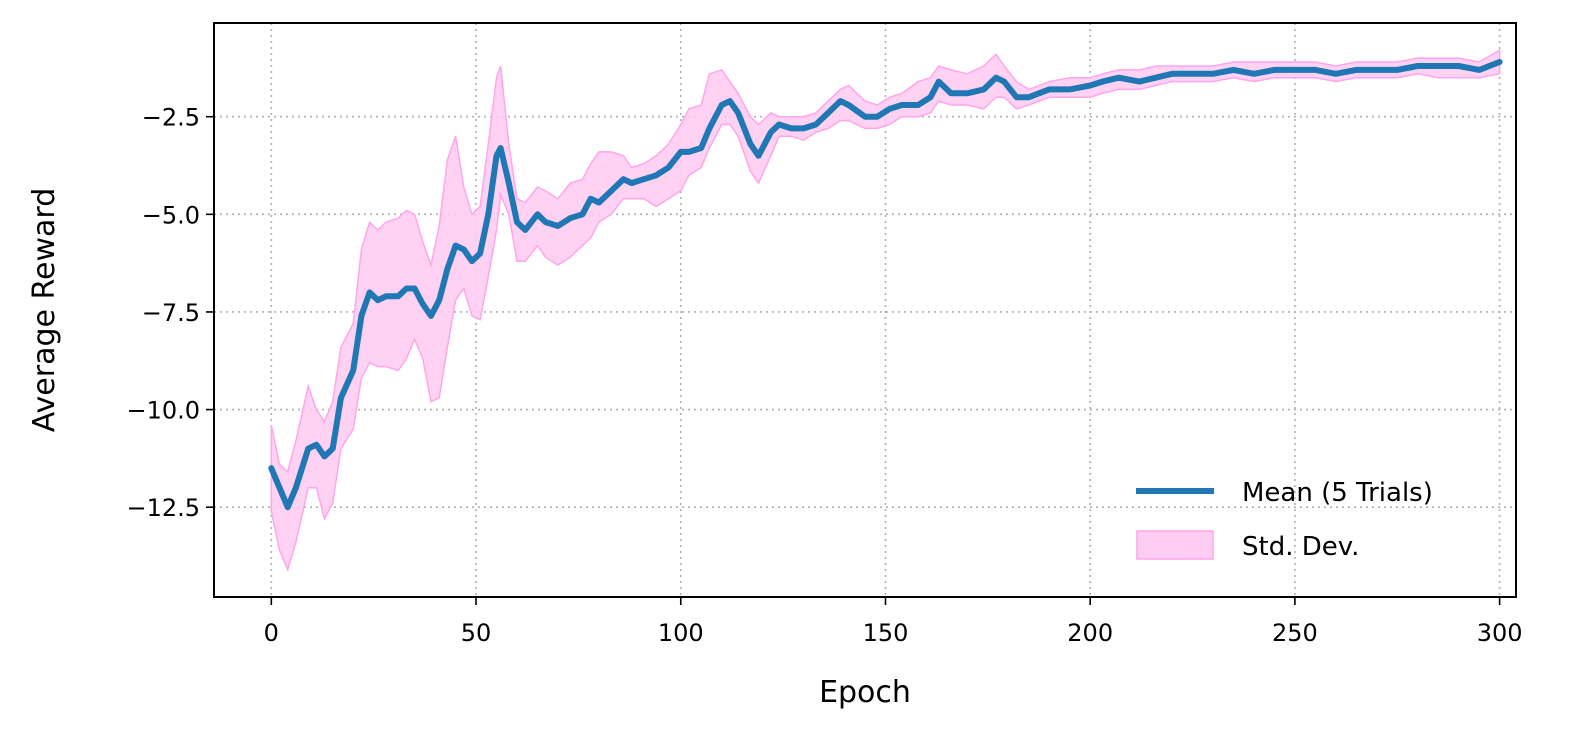 The image size is (1577, 740). What do you see at coordinates (163, 508) in the screenshot?
I see `y-tick-label-0: −12.5` at bounding box center [163, 508].